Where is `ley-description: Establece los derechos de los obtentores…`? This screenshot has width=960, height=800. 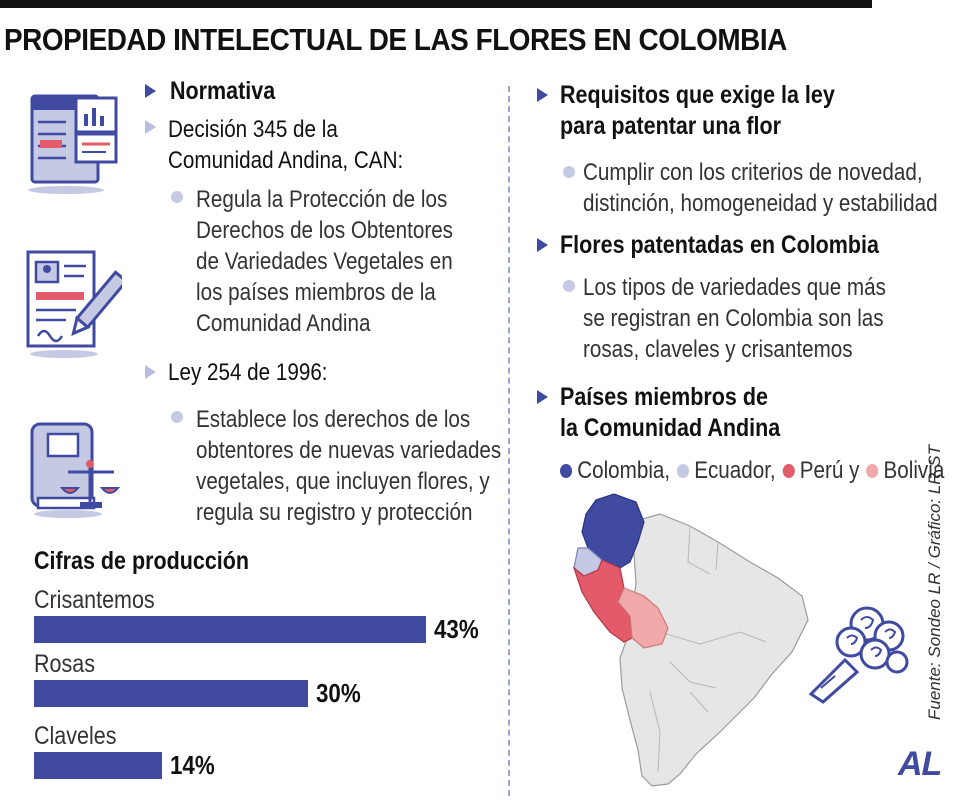 ley-description: Establece los derechos de los obtentores… is located at coordinates (349, 466).